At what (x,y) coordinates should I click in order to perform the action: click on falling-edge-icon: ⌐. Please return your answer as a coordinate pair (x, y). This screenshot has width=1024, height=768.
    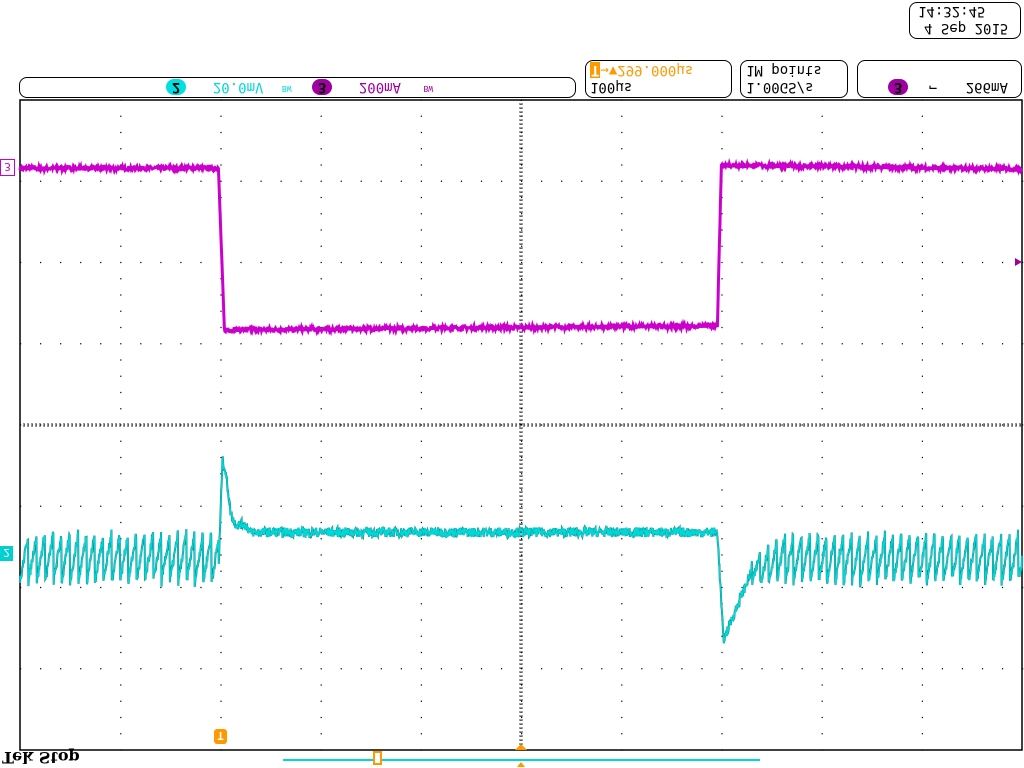
    Looking at the image, I should click on (933, 87).